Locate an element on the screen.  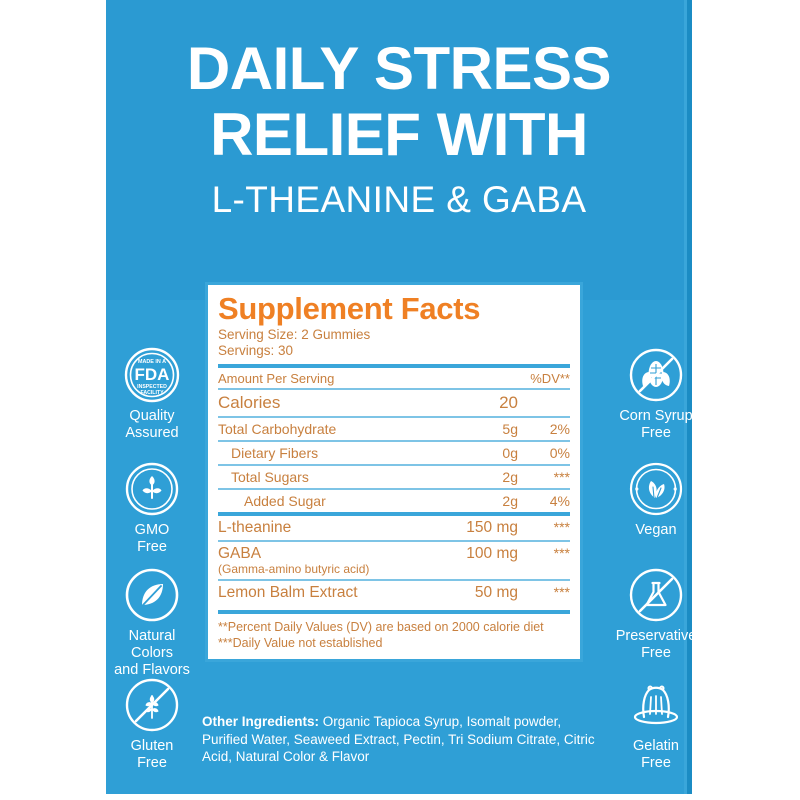
table-row: L-theanine 150 mg *** is located at coordinates (394, 526).